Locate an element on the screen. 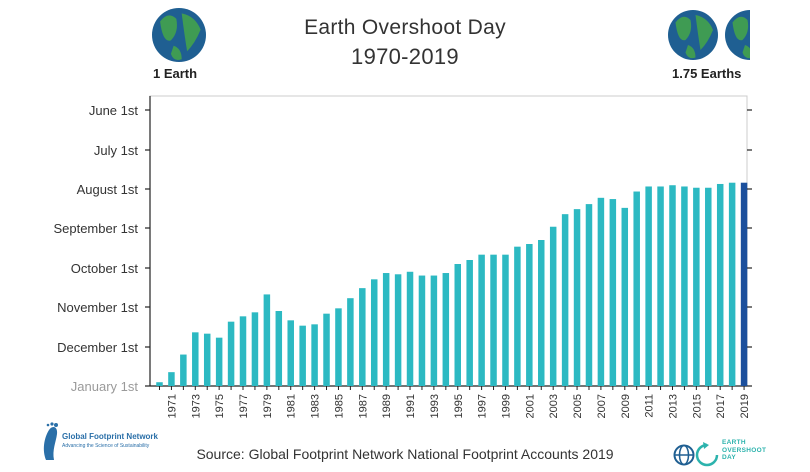 The image size is (810, 472). bar-1977 is located at coordinates (243, 351).